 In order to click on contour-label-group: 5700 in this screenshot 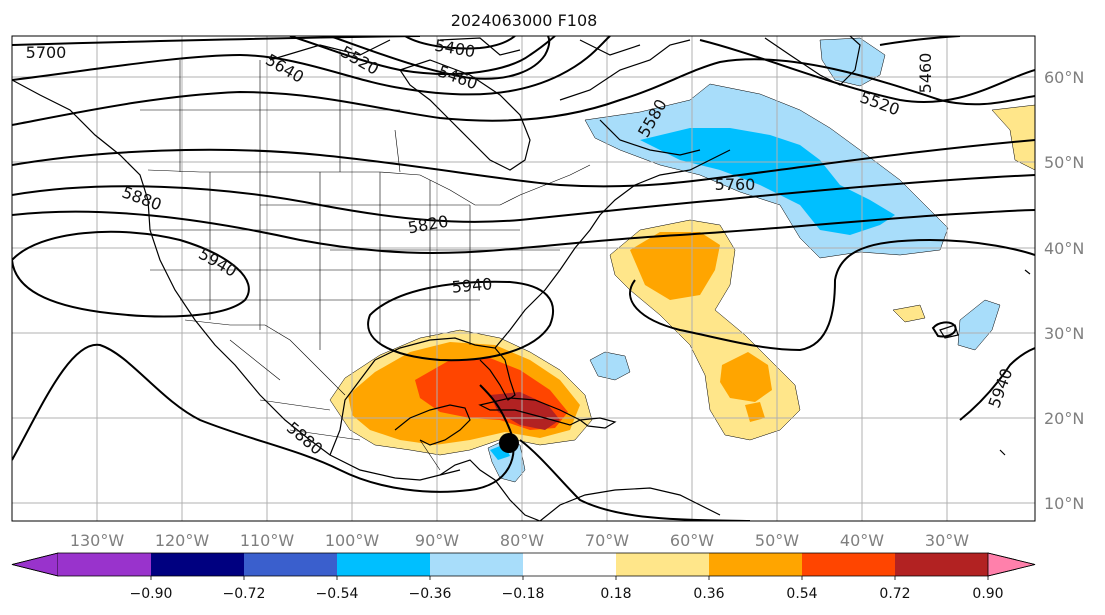, I will do `click(46, 52)`.